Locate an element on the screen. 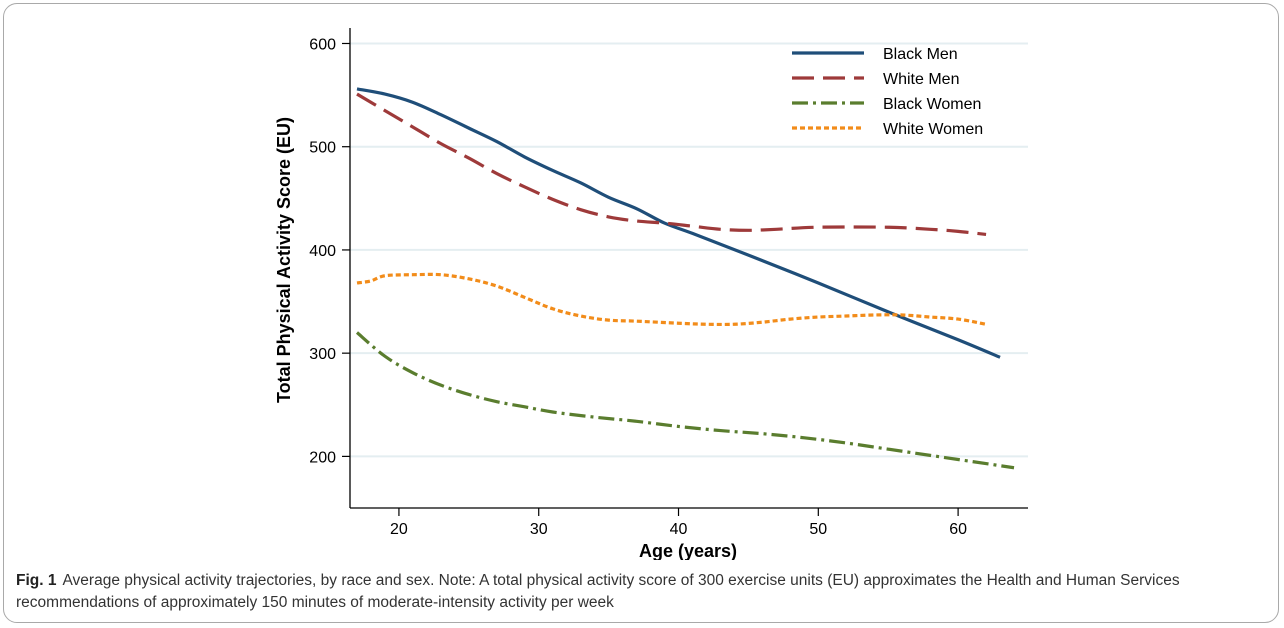 This screenshot has height=628, width=1284. legend-label: Black Men is located at coordinates (920, 54).